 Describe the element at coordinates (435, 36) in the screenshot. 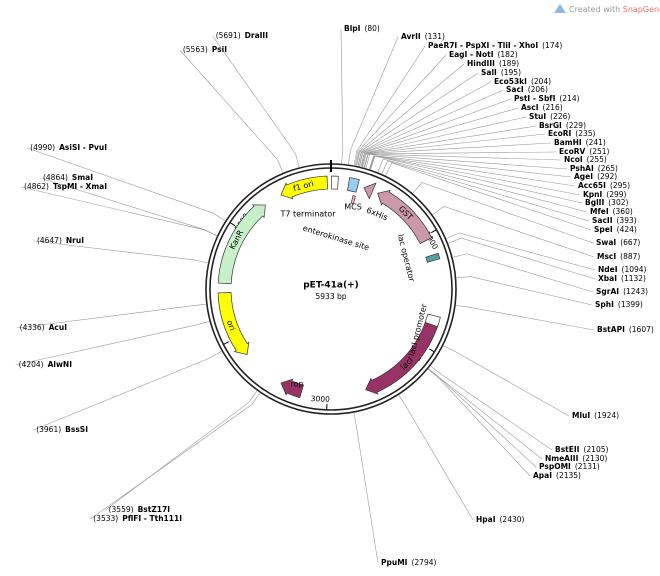

I see `enzyme-position: (131)` at that location.